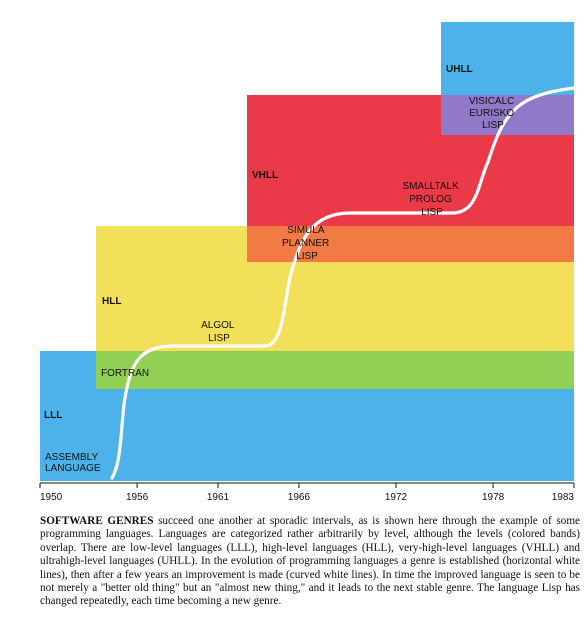 This screenshot has height=642, width=588. What do you see at coordinates (111, 301) in the screenshot?
I see `band-label-hll: HLL` at bounding box center [111, 301].